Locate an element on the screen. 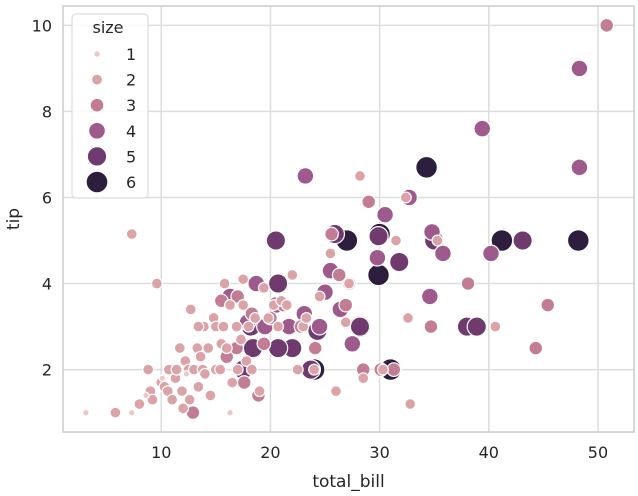  x-tick-label: 40 is located at coordinates (489, 452).